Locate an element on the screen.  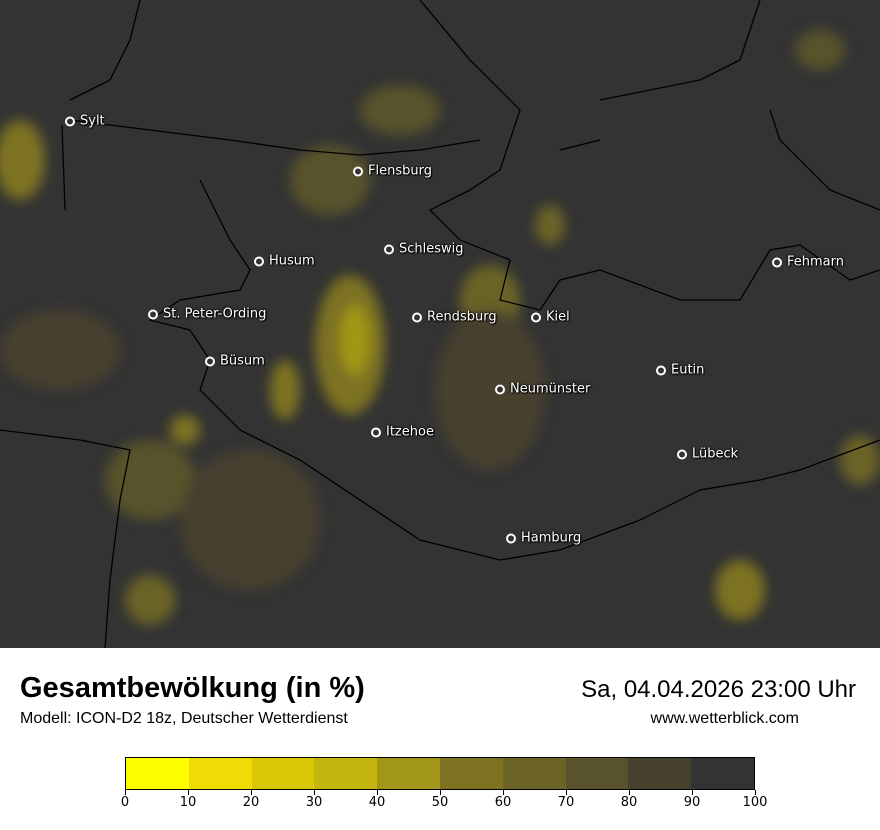
city-marker: Schleswig is located at coordinates (424, 249).